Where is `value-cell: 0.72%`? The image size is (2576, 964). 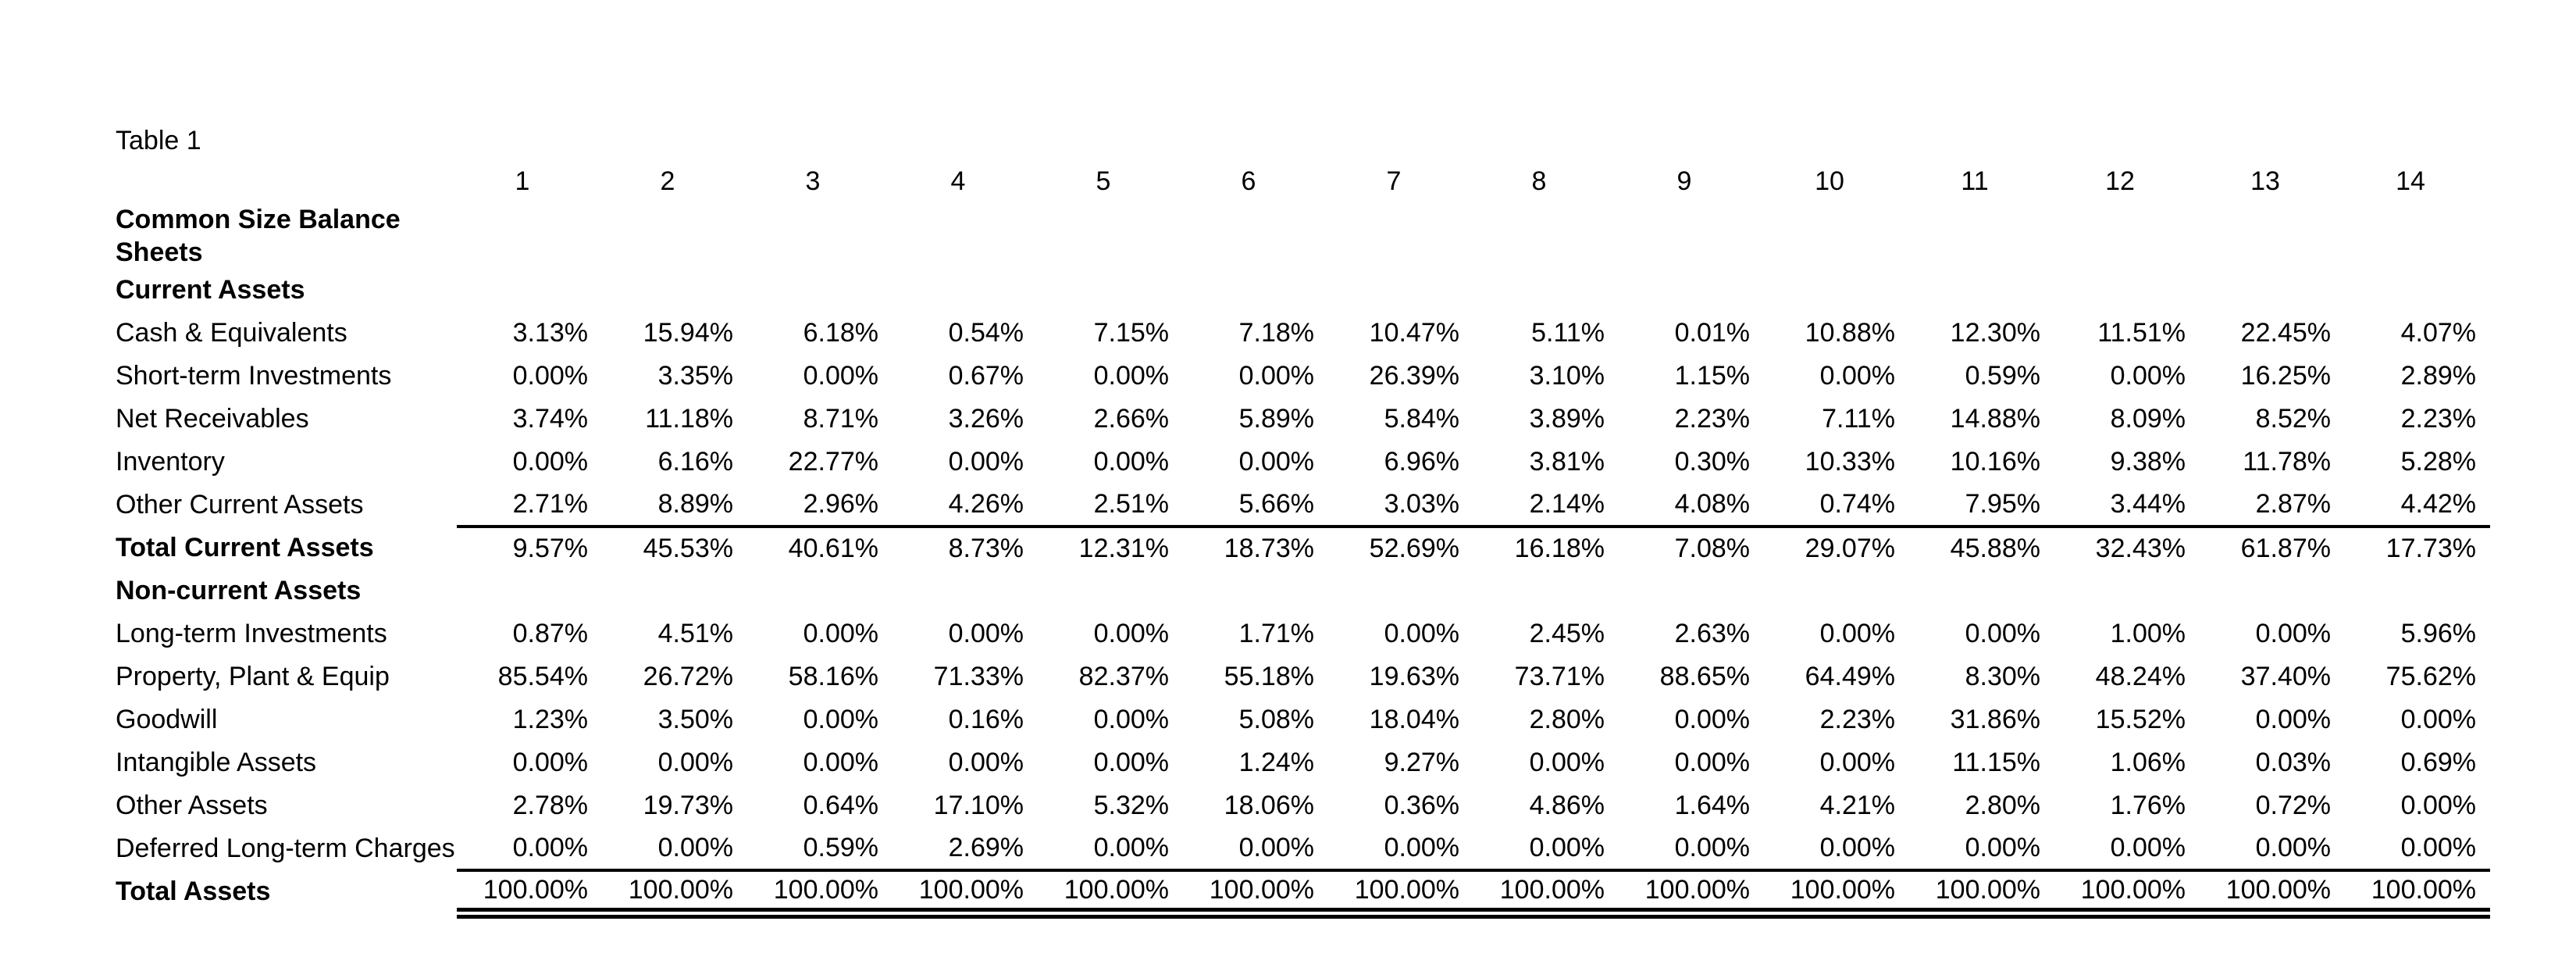
value-cell: 0.72% is located at coordinates (2293, 805).